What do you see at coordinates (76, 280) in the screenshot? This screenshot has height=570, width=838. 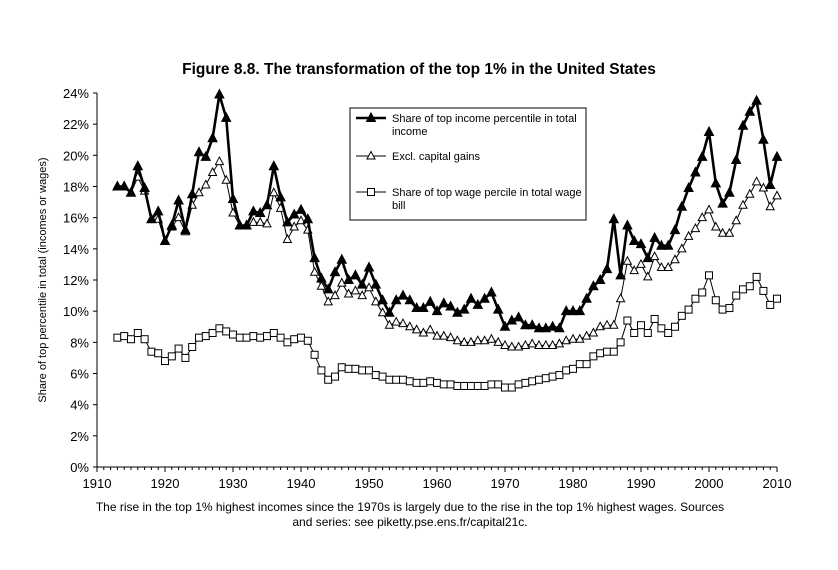 I see `y-tick-label: 12%` at bounding box center [76, 280].